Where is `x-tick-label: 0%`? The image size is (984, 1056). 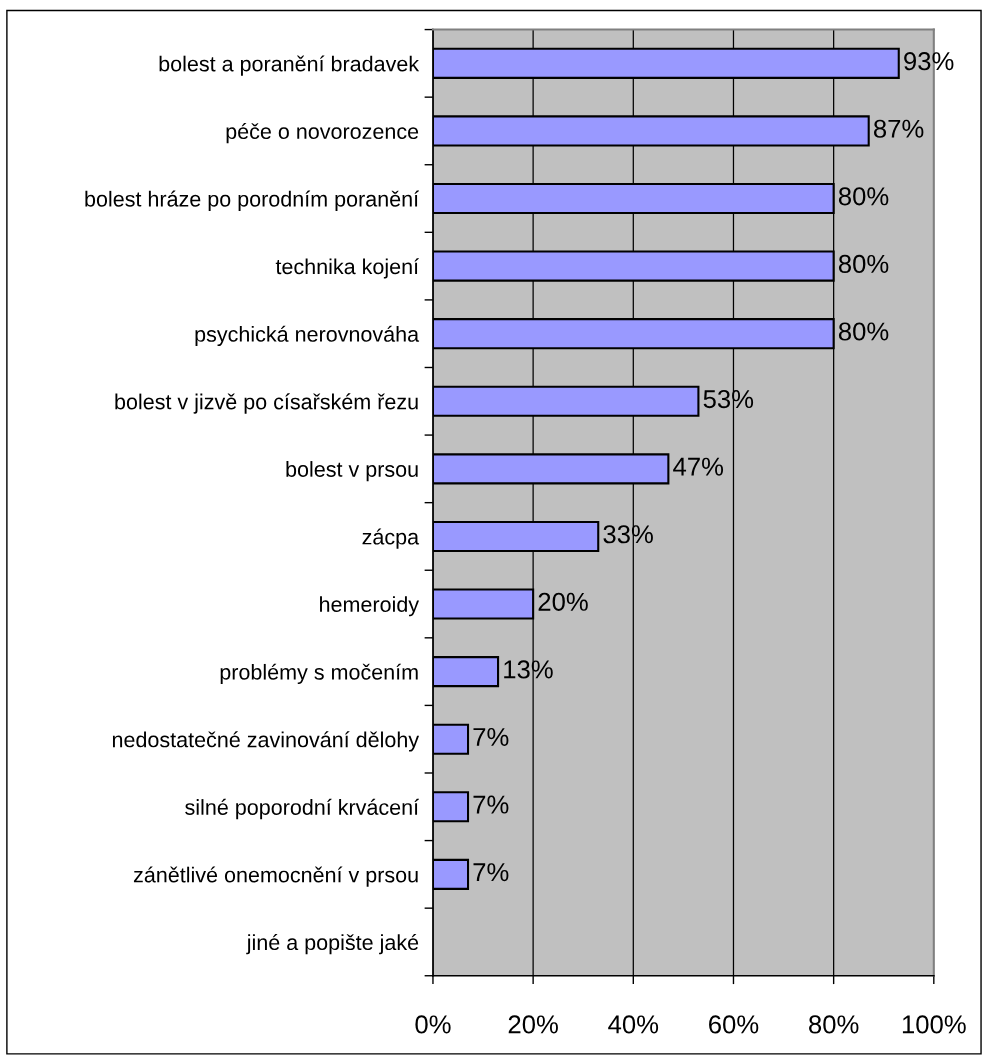
x-tick-label: 0% is located at coordinates (433, 1024).